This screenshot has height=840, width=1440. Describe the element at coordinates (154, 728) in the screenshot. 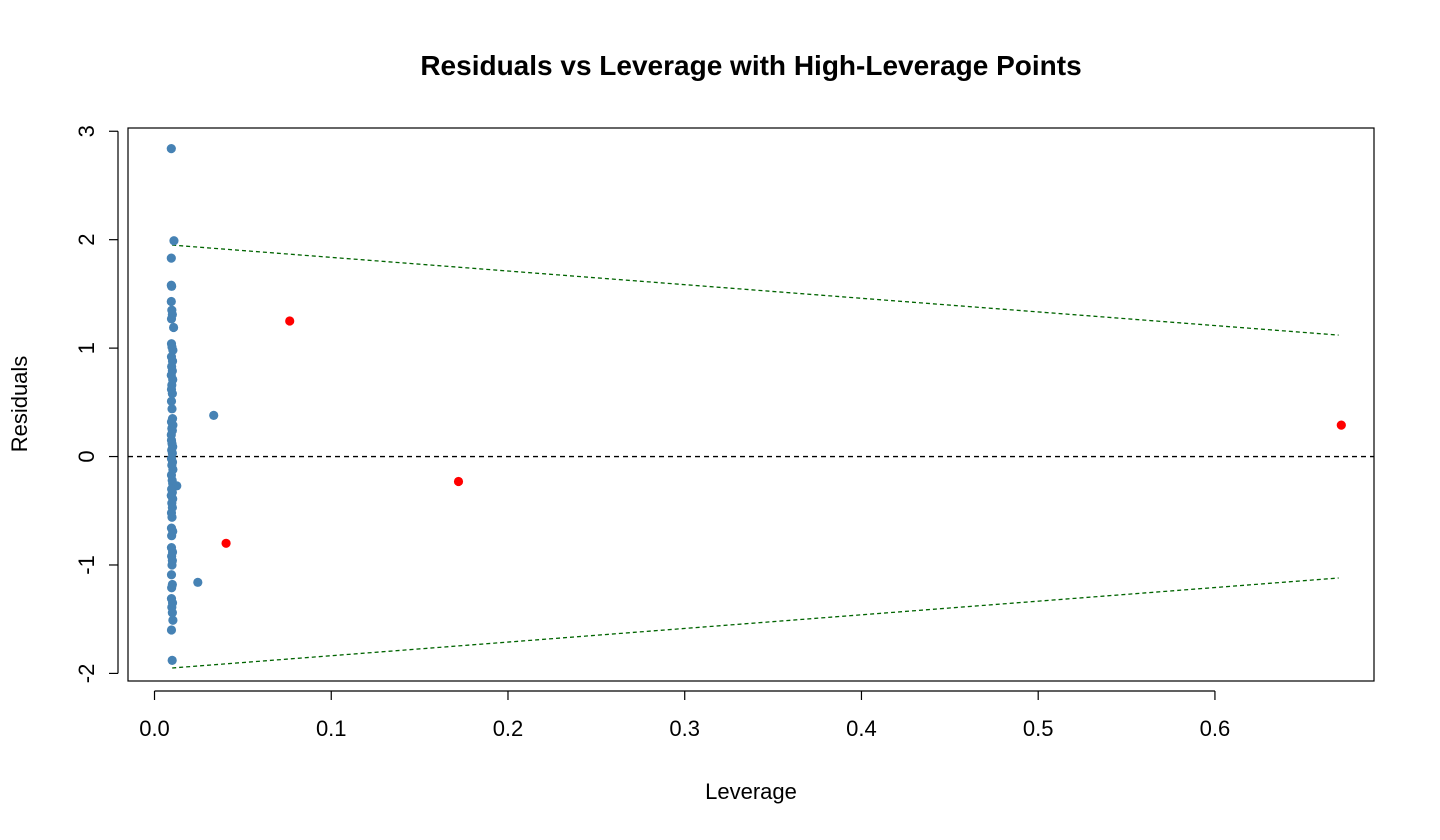

I see `x-tick-label: 0.0` at that location.